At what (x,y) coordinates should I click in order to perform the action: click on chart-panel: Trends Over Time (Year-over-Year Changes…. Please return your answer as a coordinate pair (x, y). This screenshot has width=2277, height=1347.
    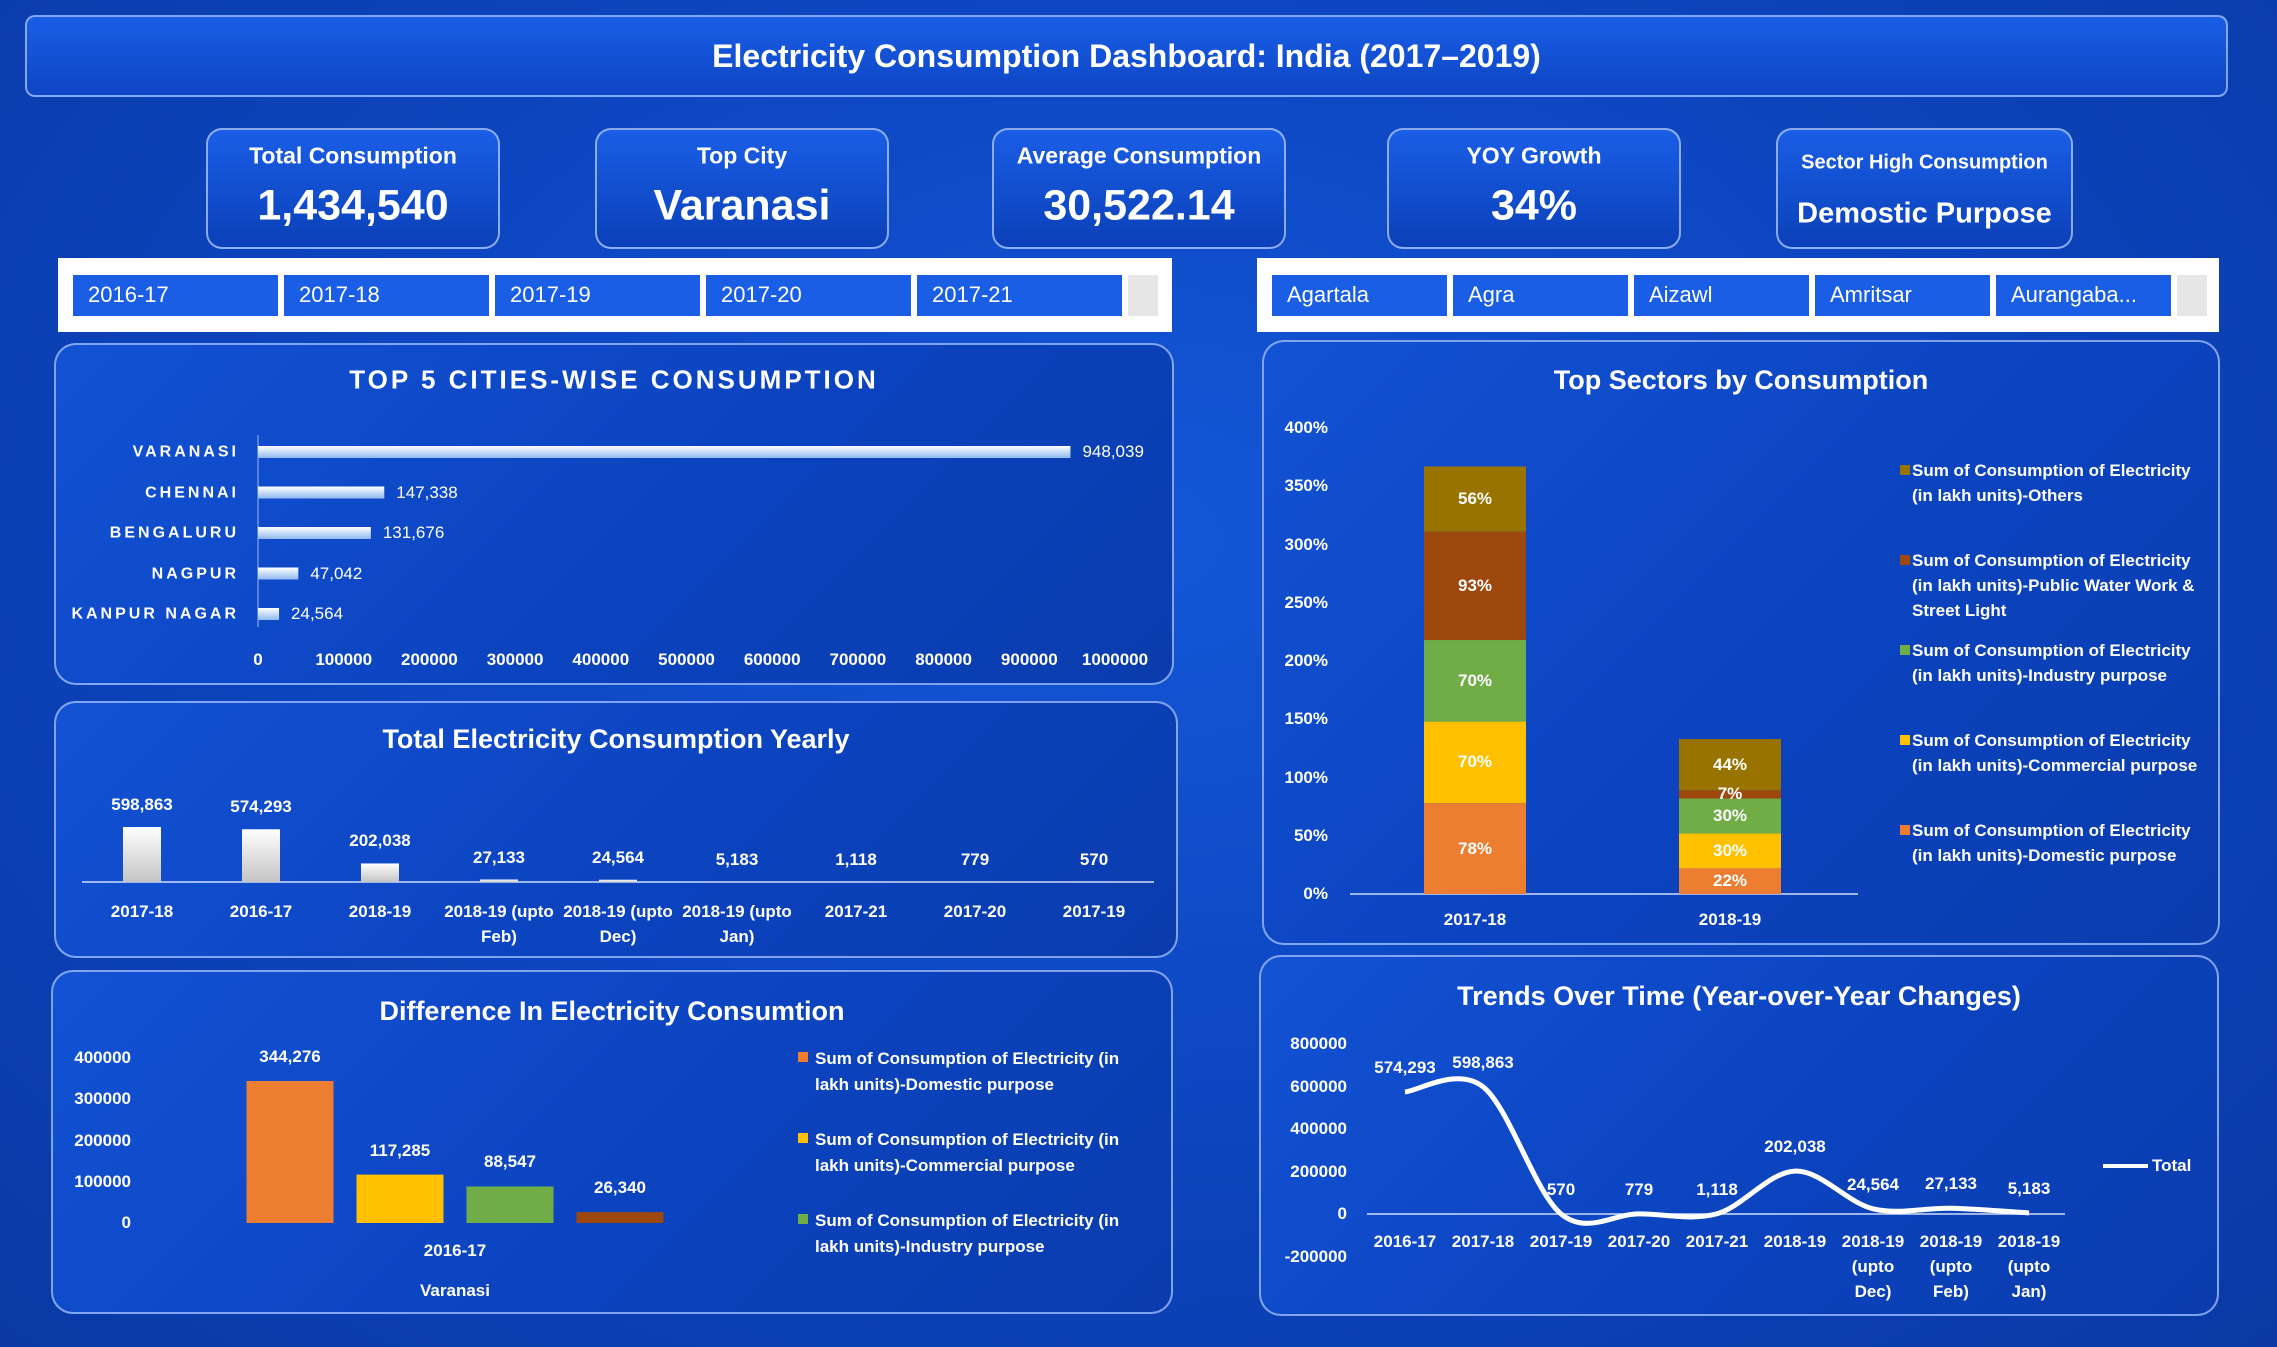
    Looking at the image, I should click on (1739, 1135).